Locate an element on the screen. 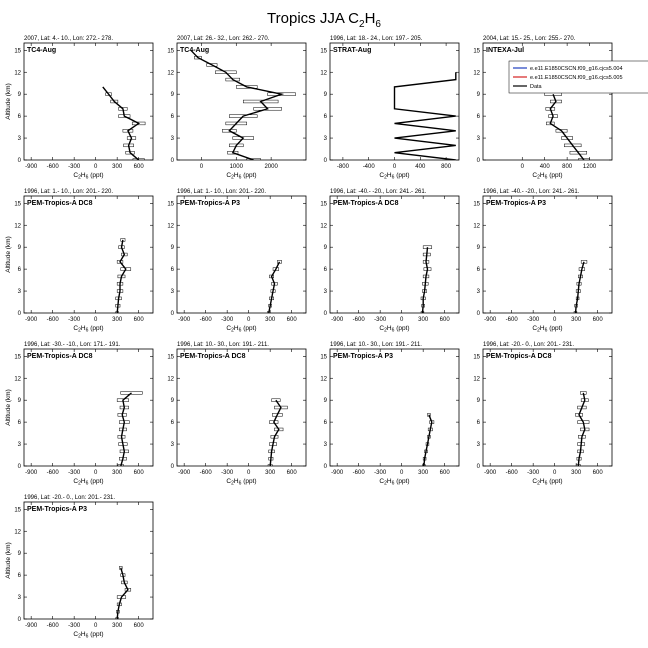  panel-header: 2007, Lat: 26.- 32., Lon: 262.- 270. is located at coordinates (223, 39).